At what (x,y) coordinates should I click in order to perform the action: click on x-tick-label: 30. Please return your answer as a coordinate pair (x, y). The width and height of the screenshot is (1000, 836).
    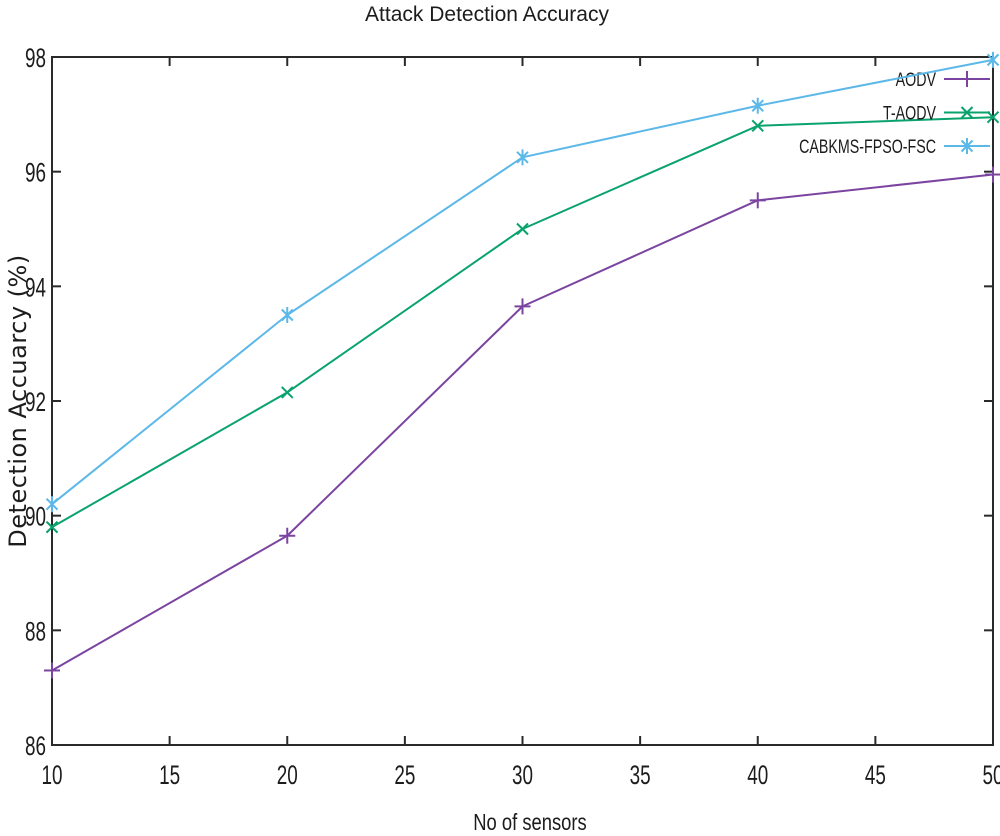
    Looking at the image, I should click on (522, 775).